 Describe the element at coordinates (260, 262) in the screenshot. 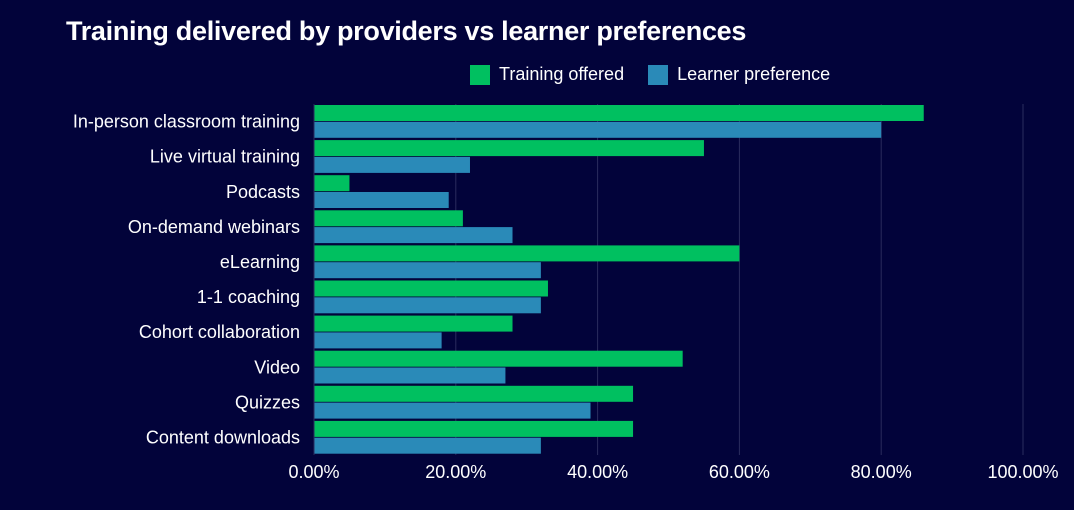

I see `category-label: eLearning` at that location.